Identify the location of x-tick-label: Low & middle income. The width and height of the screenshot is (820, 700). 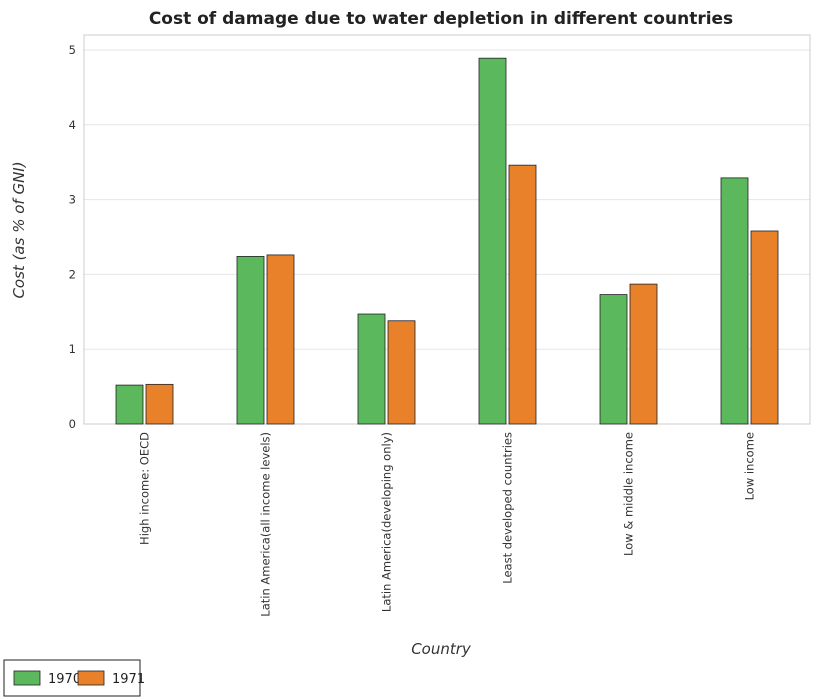
(629, 494).